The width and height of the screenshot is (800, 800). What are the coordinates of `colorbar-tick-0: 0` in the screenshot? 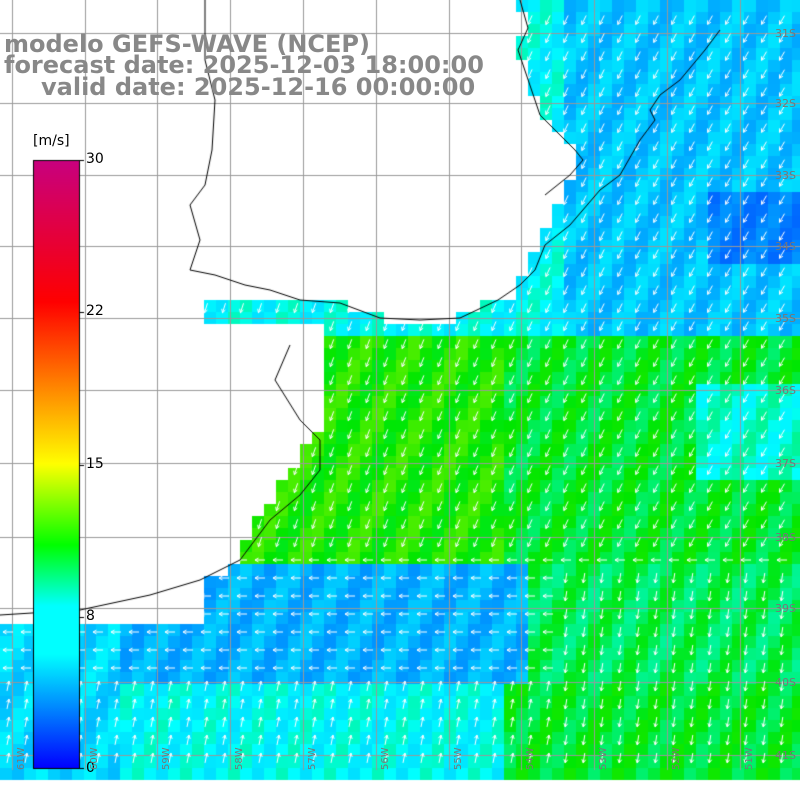 It's located at (90, 768).